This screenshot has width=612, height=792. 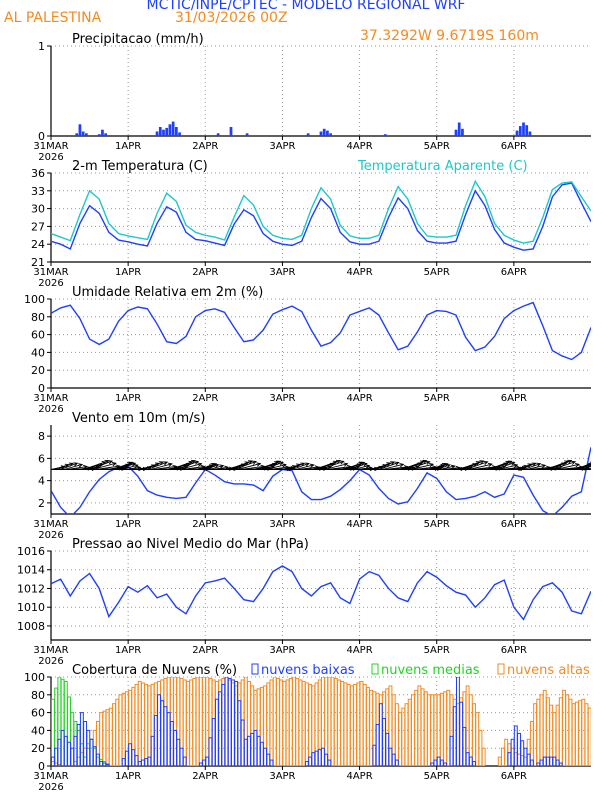 I want to click on x-tick-sublabel: 2026, so click(x=50, y=661).